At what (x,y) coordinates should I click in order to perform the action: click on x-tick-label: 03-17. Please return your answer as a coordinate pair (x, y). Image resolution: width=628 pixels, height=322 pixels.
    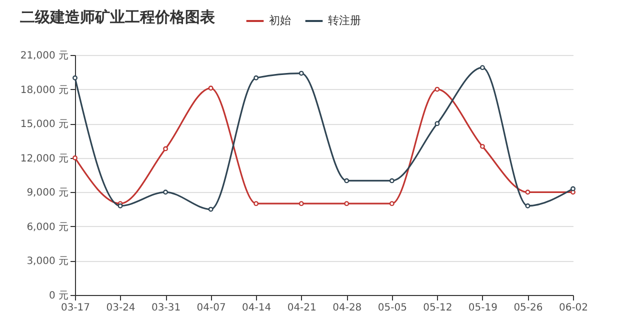
    Looking at the image, I should click on (75, 308).